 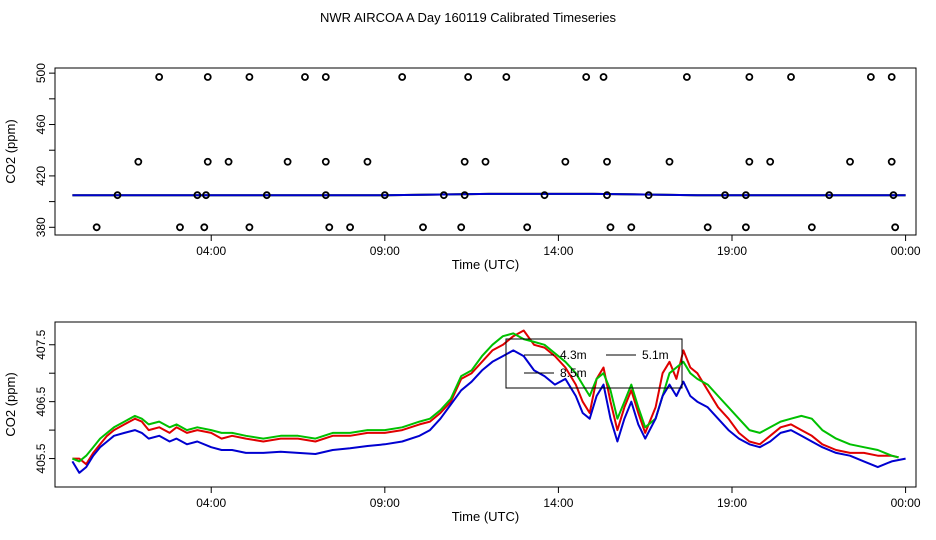 I want to click on y-tick-label: 500, so click(x=41, y=73).